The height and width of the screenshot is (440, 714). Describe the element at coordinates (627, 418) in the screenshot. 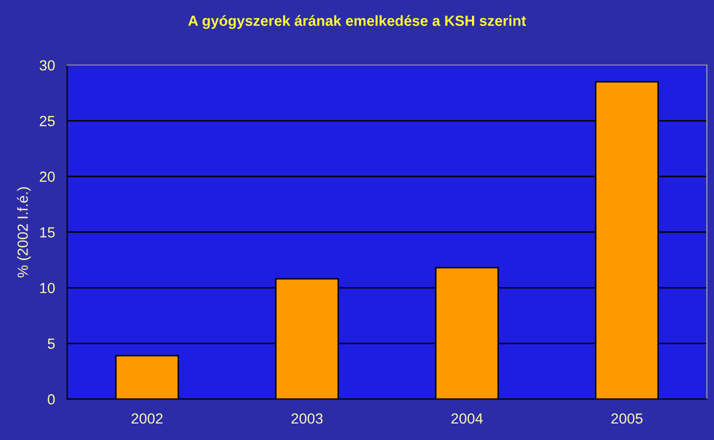

I see `x-tick-label: 2005` at that location.